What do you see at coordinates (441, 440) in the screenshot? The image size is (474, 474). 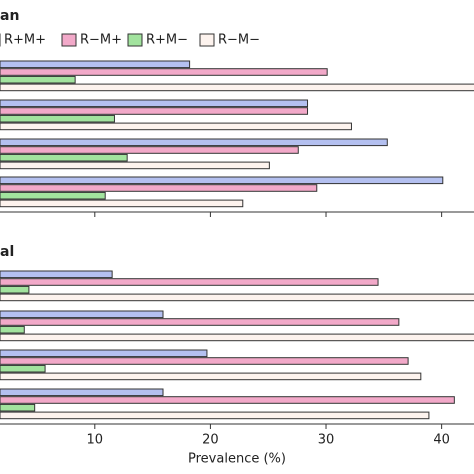 I see `x-tick-label: 40` at bounding box center [441, 440].